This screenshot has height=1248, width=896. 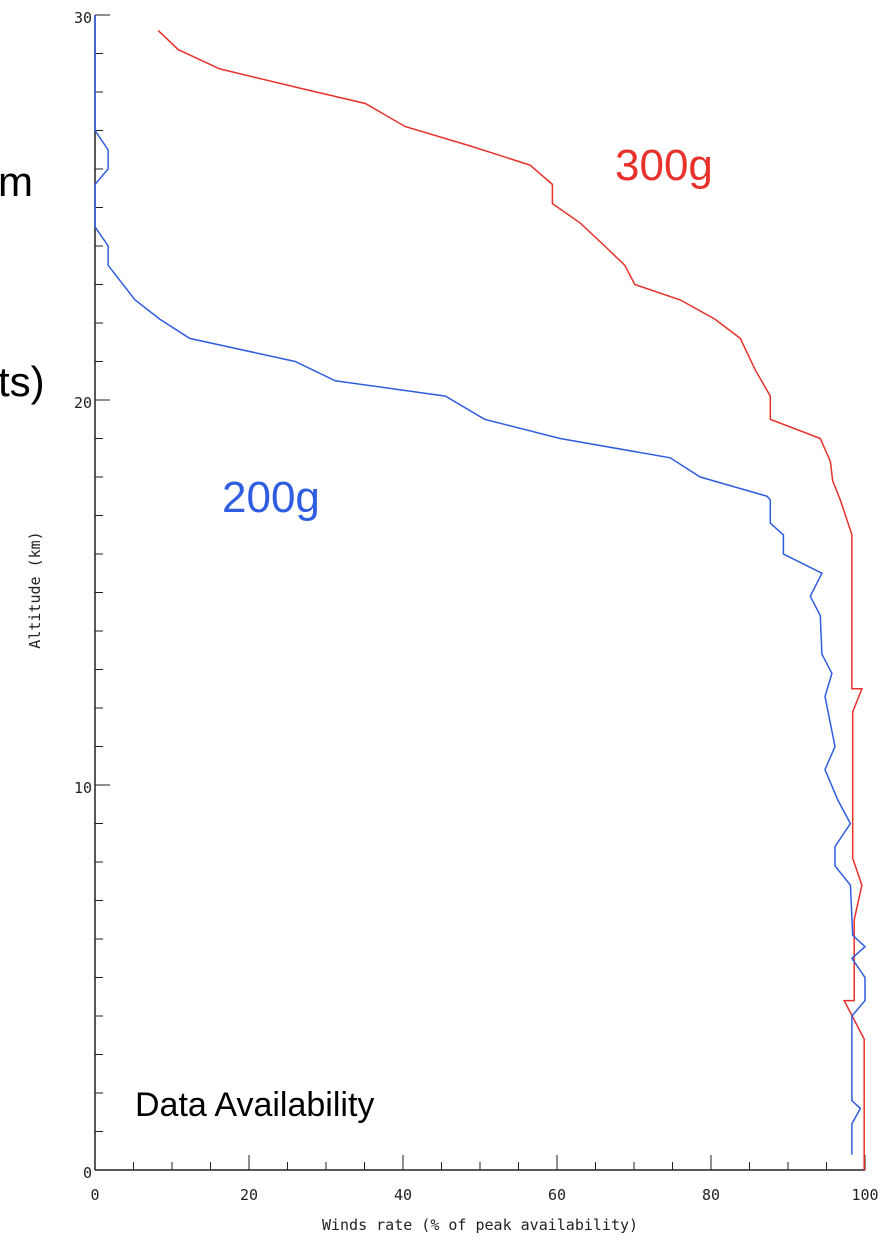 I want to click on x-tick-label: 80, so click(x=711, y=1195).